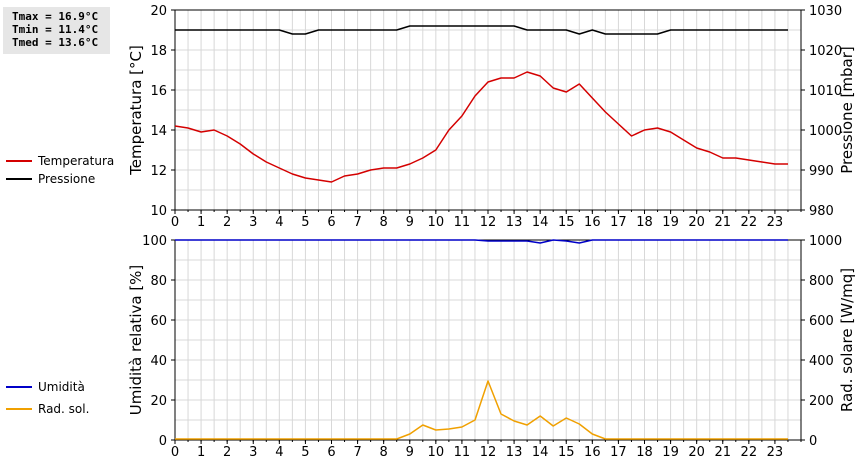  Describe the element at coordinates (76, 161) in the screenshot. I see `legend-label-temperature: Temperatura` at that location.